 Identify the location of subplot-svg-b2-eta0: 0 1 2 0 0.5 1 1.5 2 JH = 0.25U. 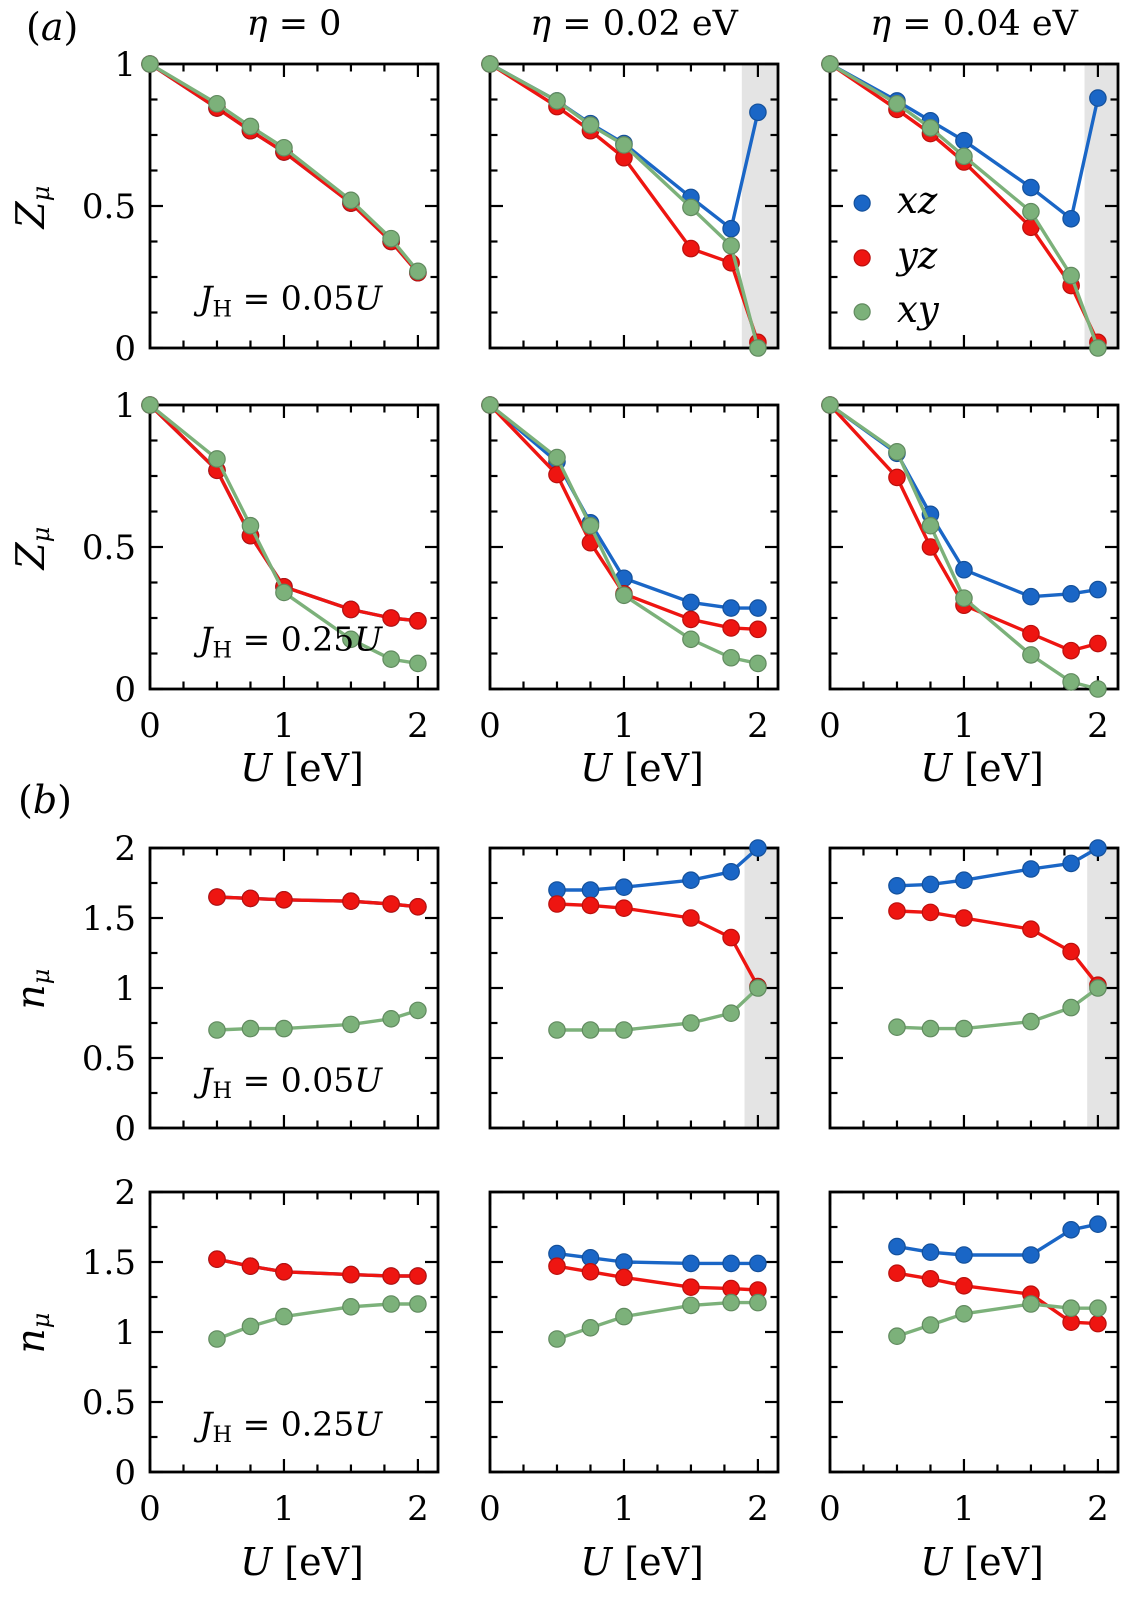
(261, 1351).